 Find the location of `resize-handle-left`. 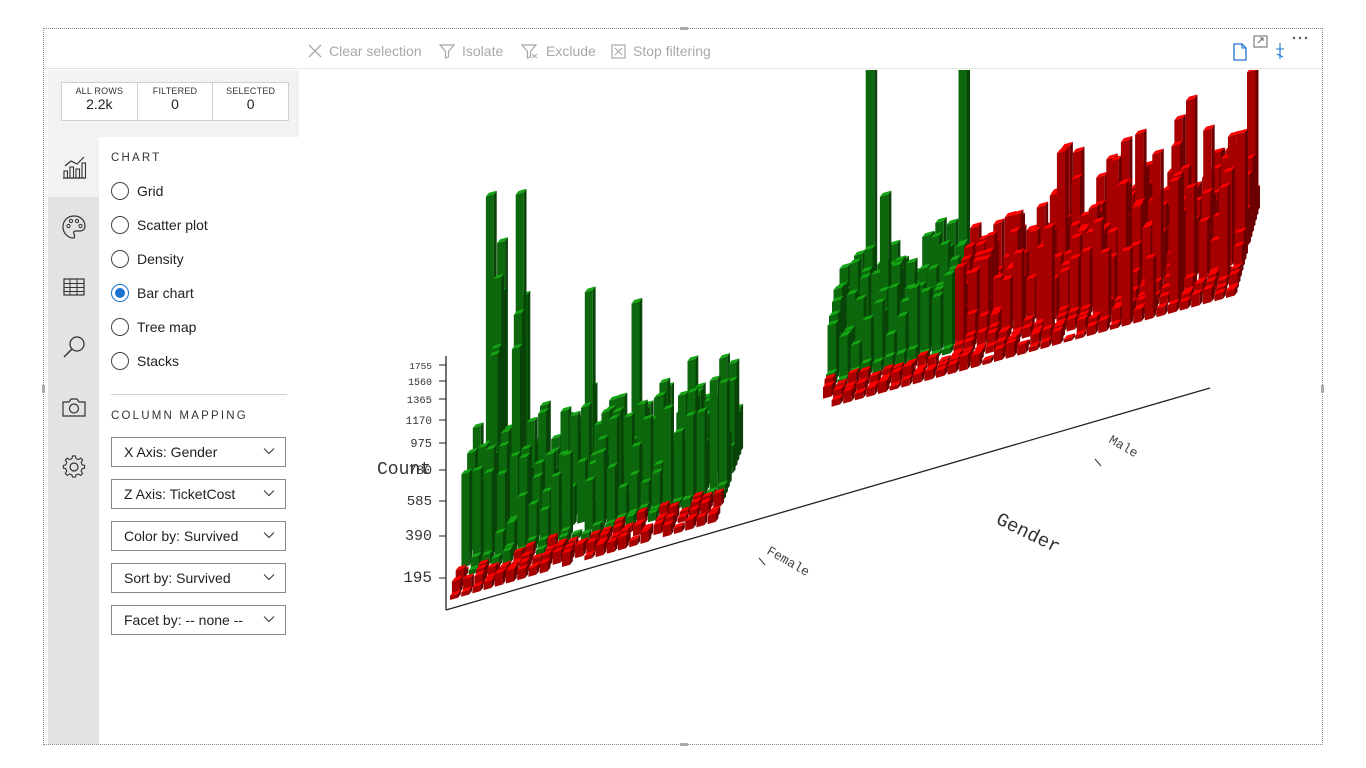

resize-handle-left is located at coordinates (43, 389).